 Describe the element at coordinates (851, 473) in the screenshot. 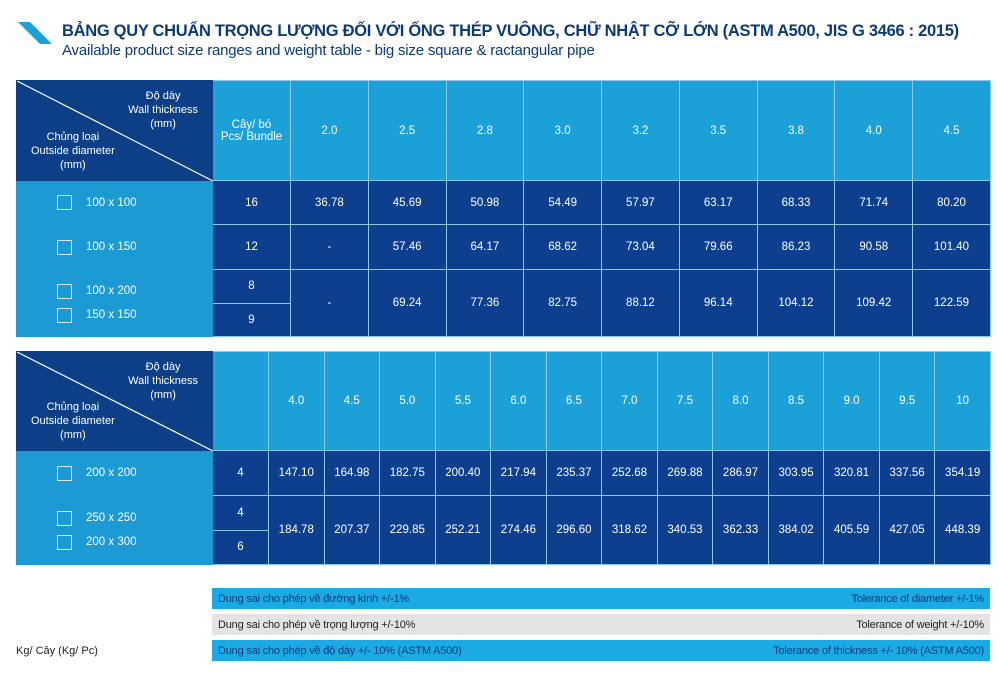

I see `weight-cell: 320.81` at that location.